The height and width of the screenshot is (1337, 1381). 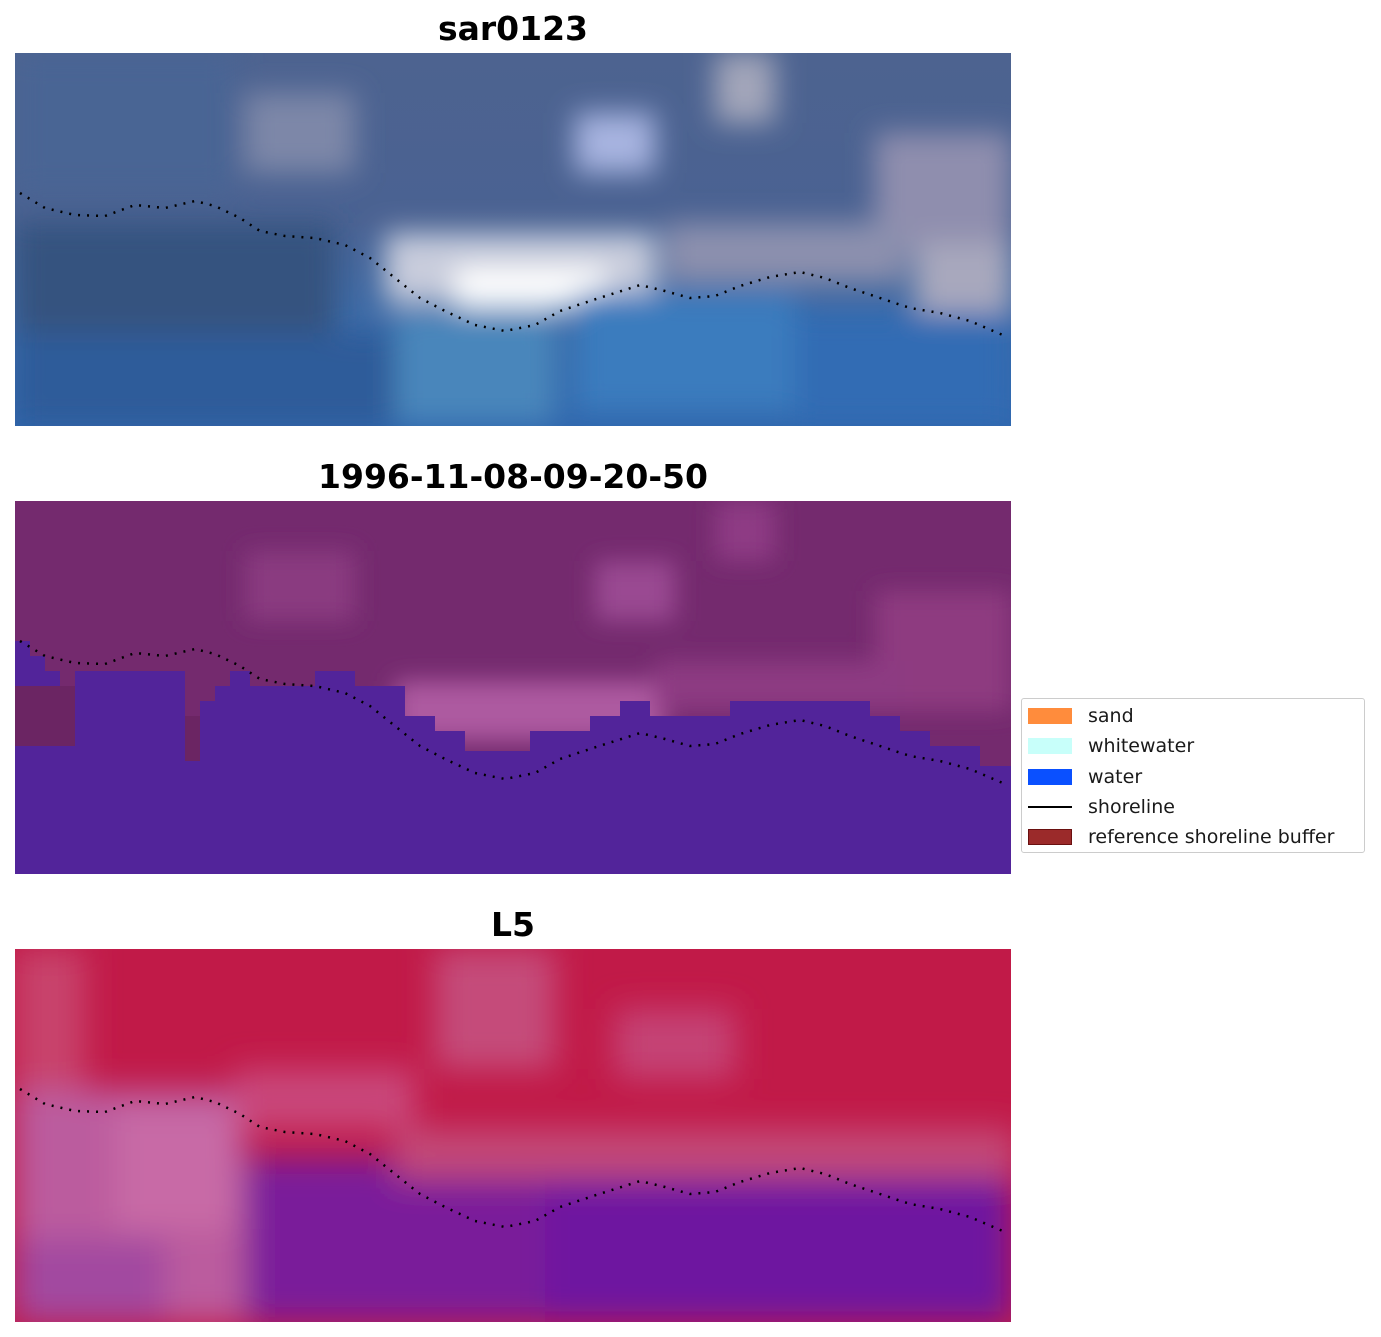 What do you see at coordinates (513, 757) in the screenshot?
I see `water-mask` at bounding box center [513, 757].